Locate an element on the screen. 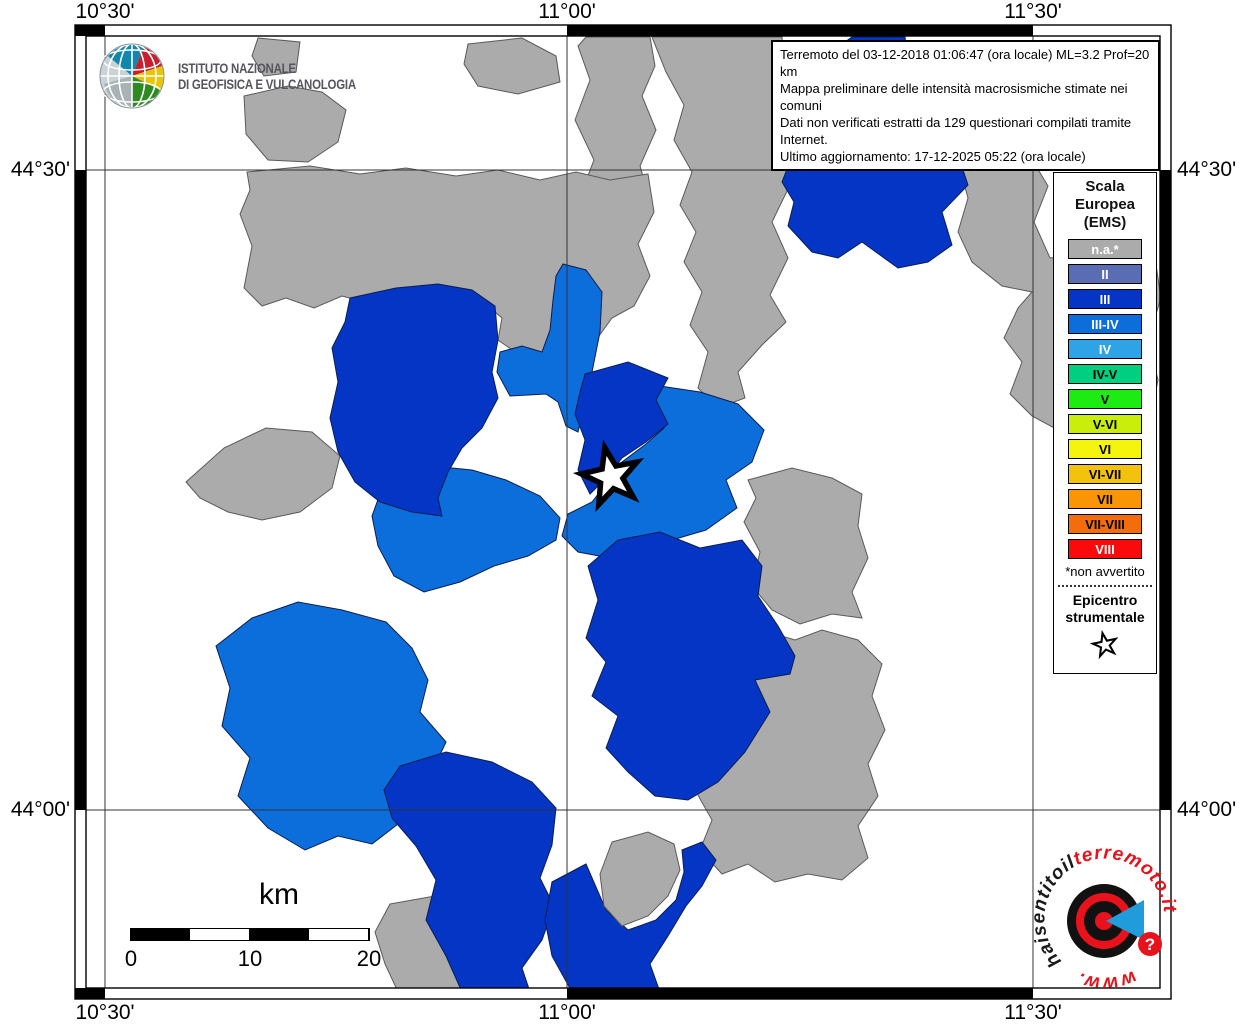  legend-swatch-VII: VII is located at coordinates (1105, 499).